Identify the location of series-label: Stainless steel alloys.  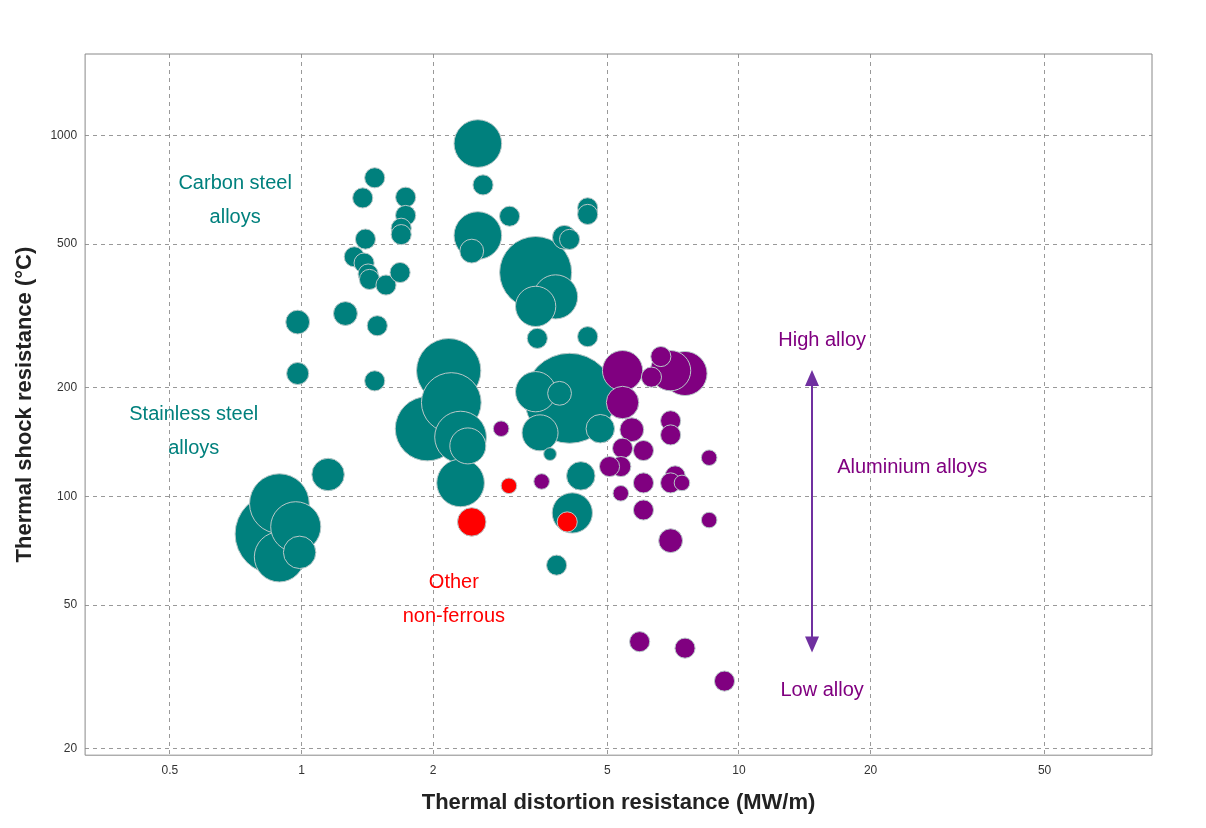
(194, 430).